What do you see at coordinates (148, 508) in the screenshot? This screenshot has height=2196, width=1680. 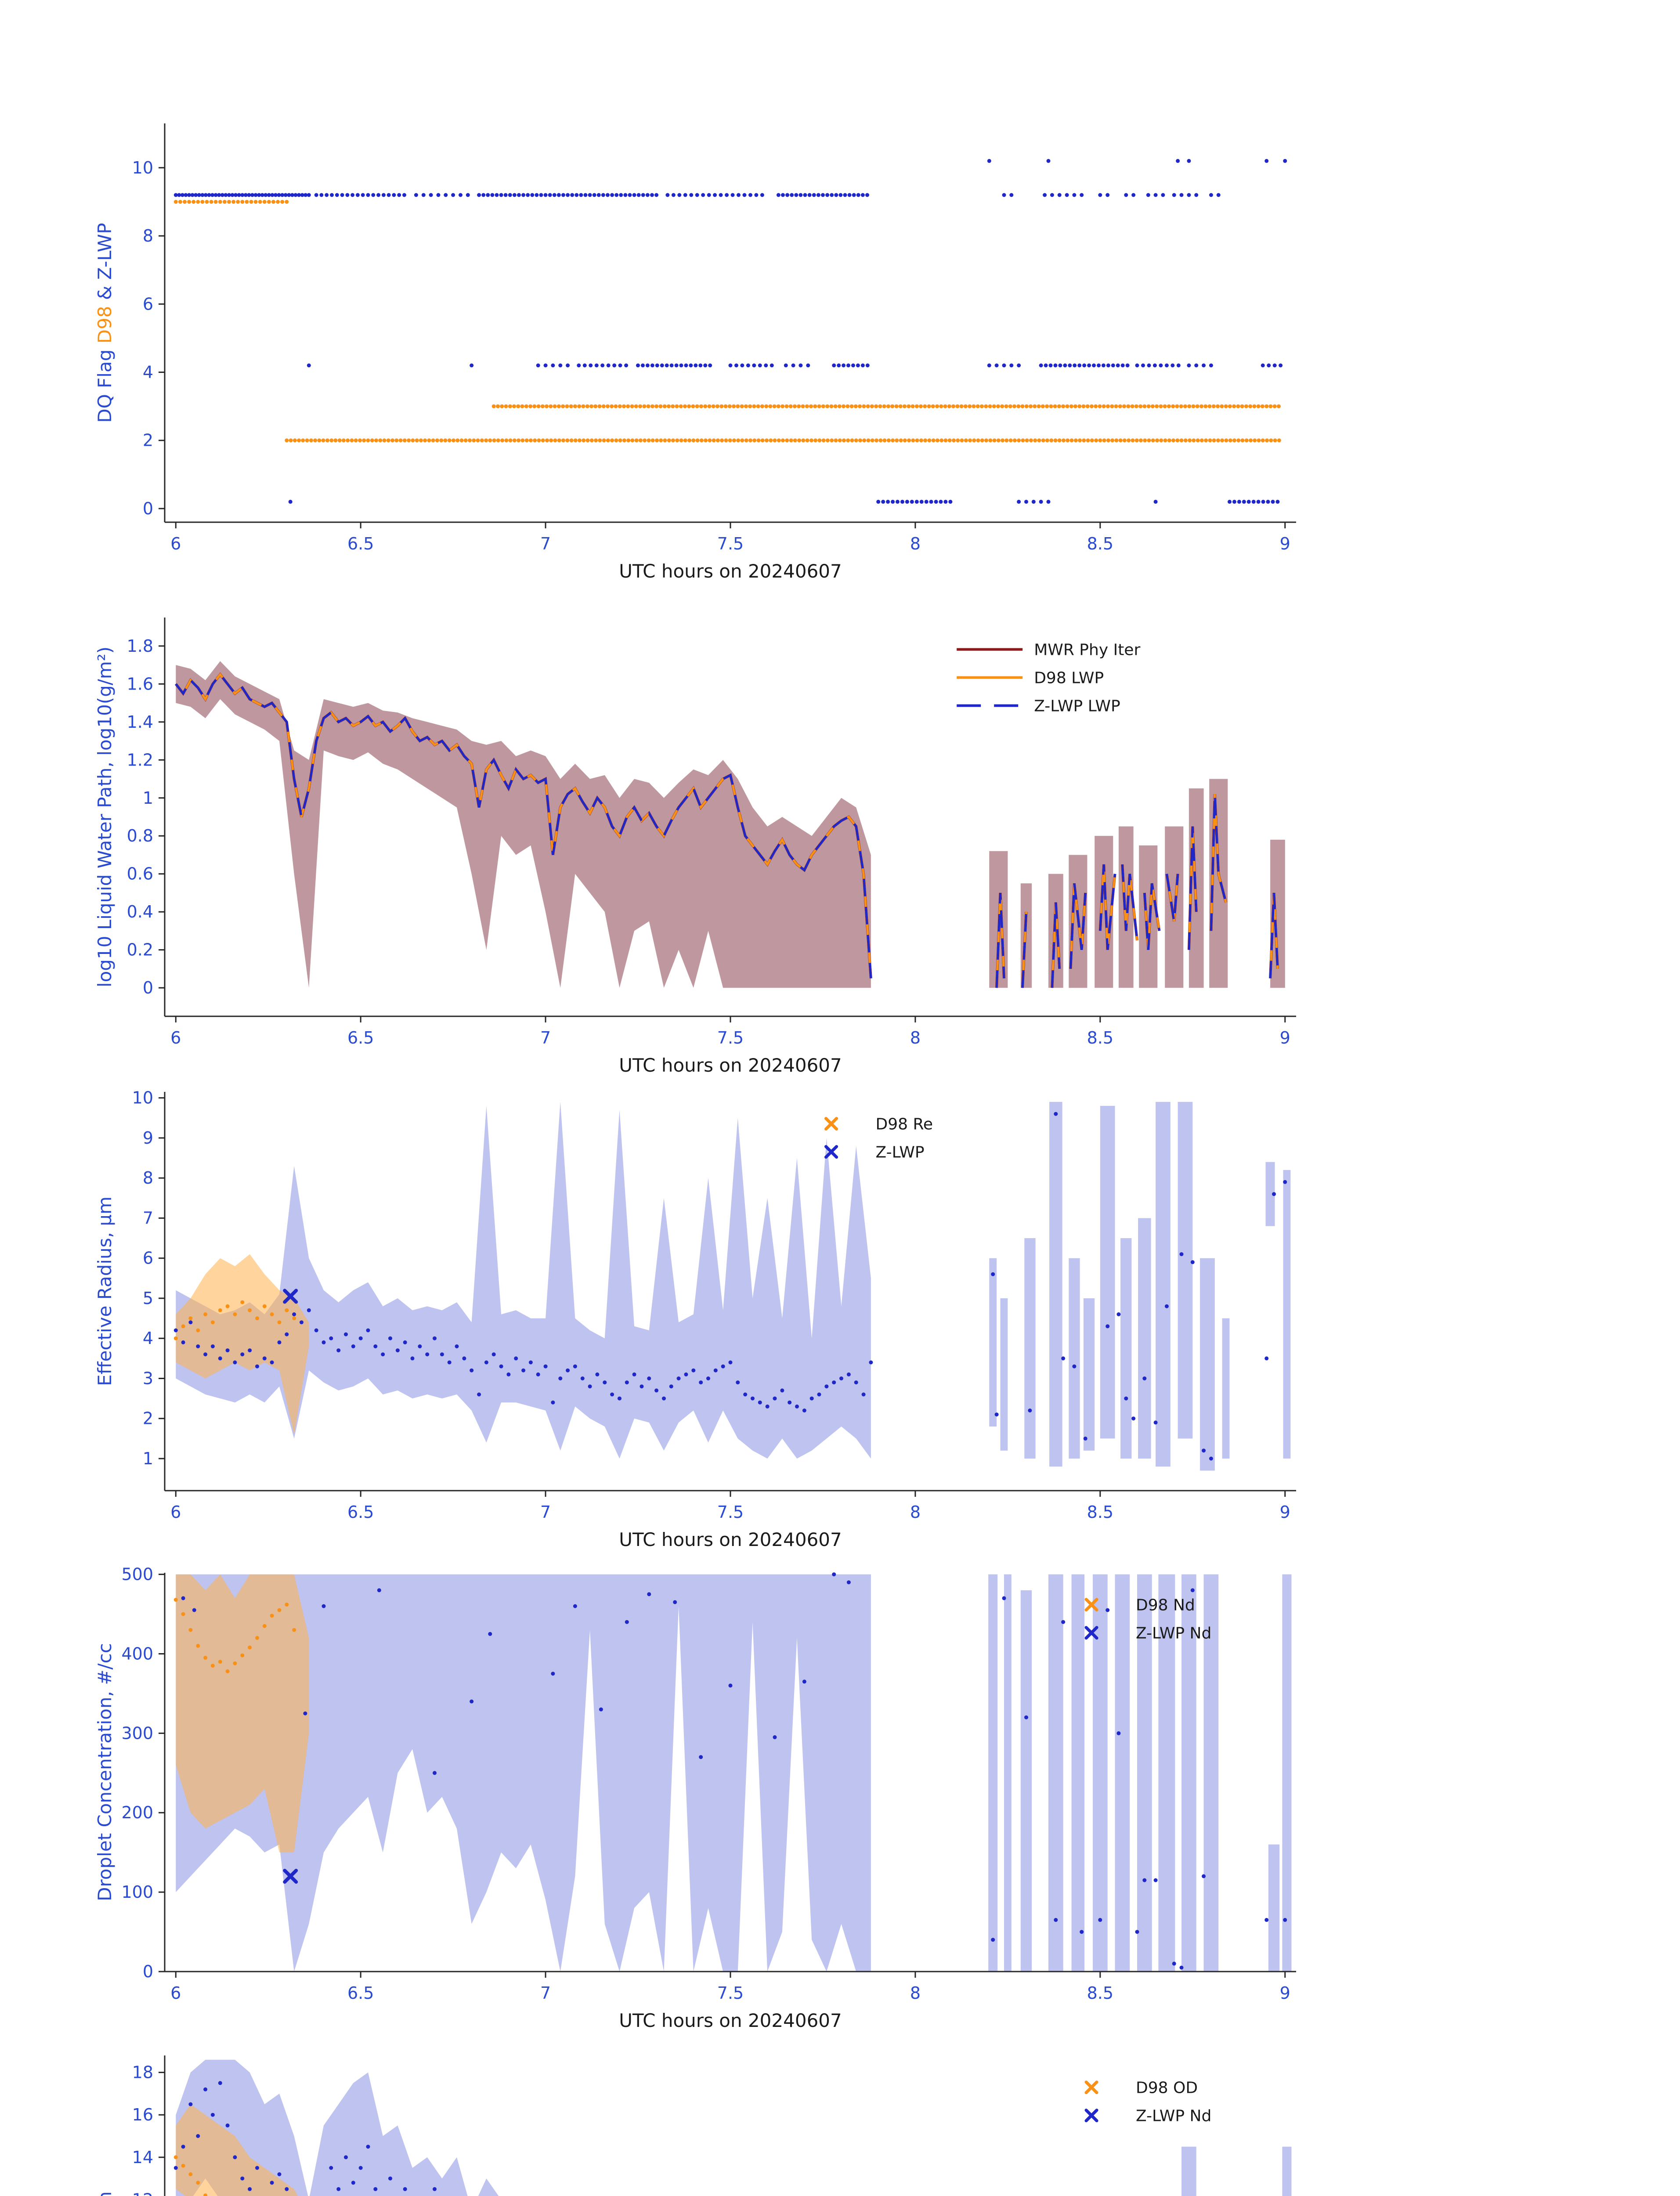 I see `y-tick-label: 0` at bounding box center [148, 508].